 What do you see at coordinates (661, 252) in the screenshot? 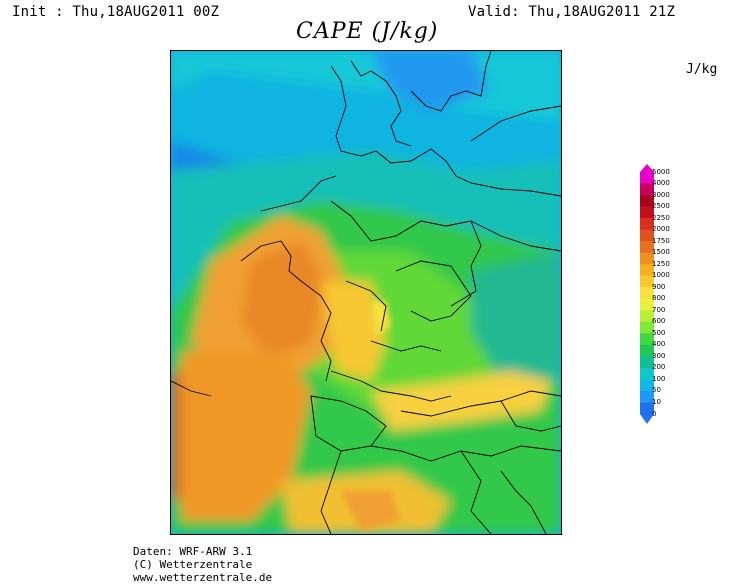
I see `colorbar-tick-label: 1500` at bounding box center [661, 252].